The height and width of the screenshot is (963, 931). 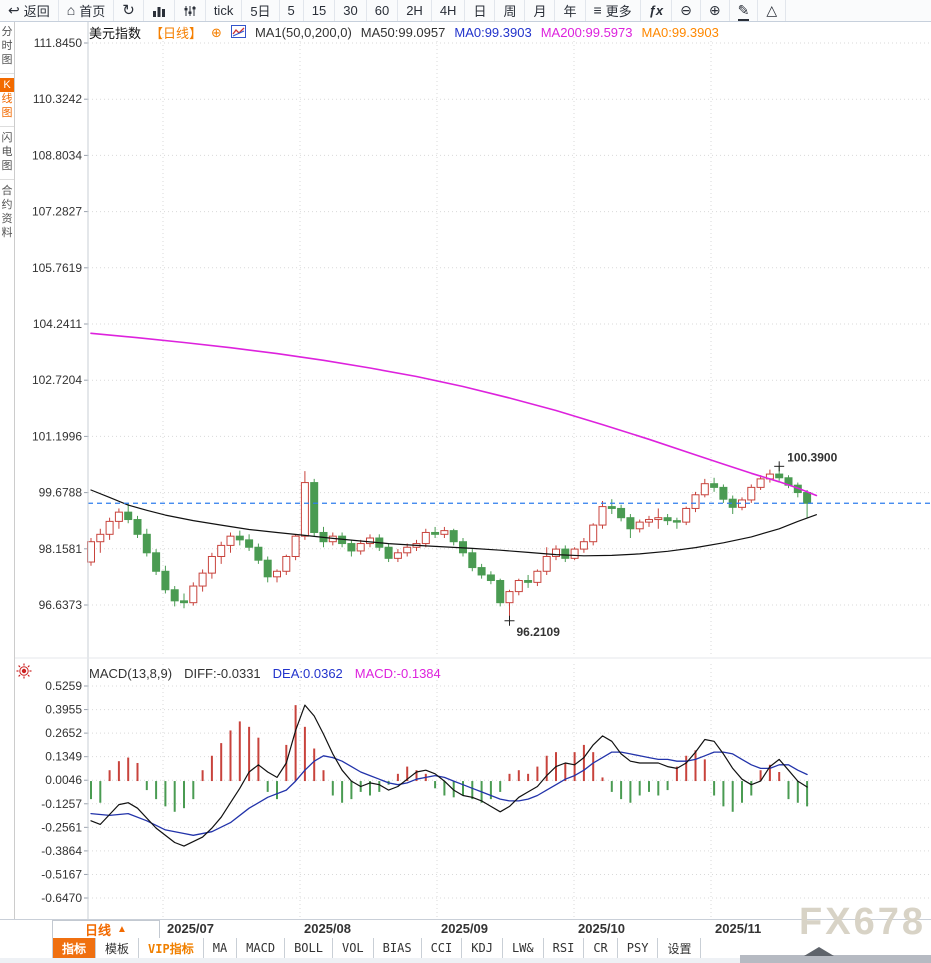 I want to click on toolbar-more-button: ≡ 更多, so click(x=613, y=10).